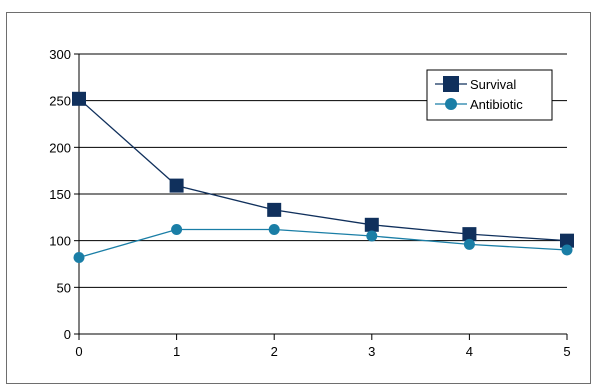 The image size is (599, 389). What do you see at coordinates (60, 101) in the screenshot?
I see `y-tick-label-250: 250` at bounding box center [60, 101].